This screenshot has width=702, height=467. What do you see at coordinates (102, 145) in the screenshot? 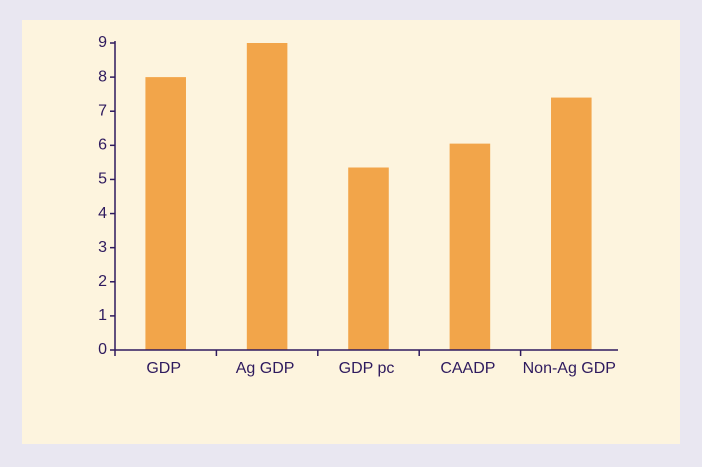
I see `y-tick-label: 6` at bounding box center [102, 145].